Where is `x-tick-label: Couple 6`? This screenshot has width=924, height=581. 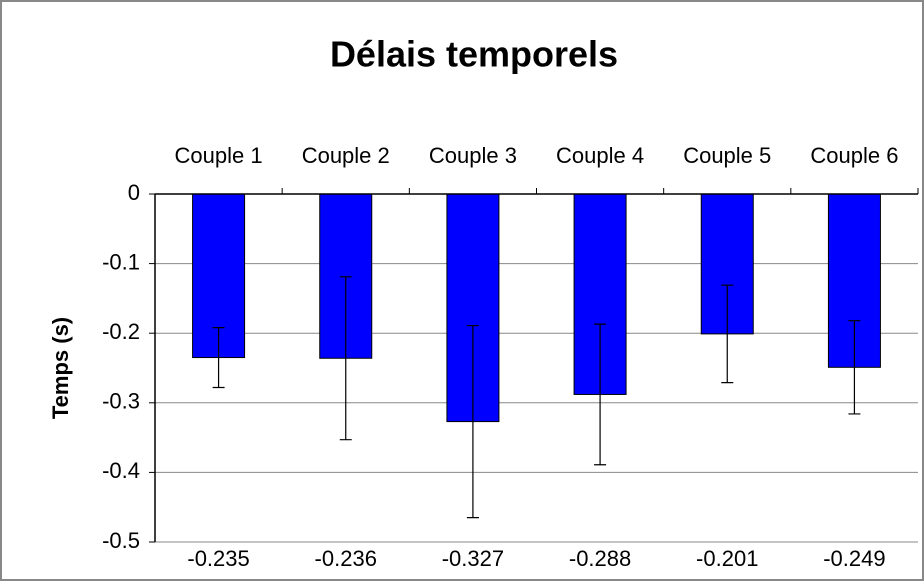 x-tick-label: Couple 6 is located at coordinates (854, 155).